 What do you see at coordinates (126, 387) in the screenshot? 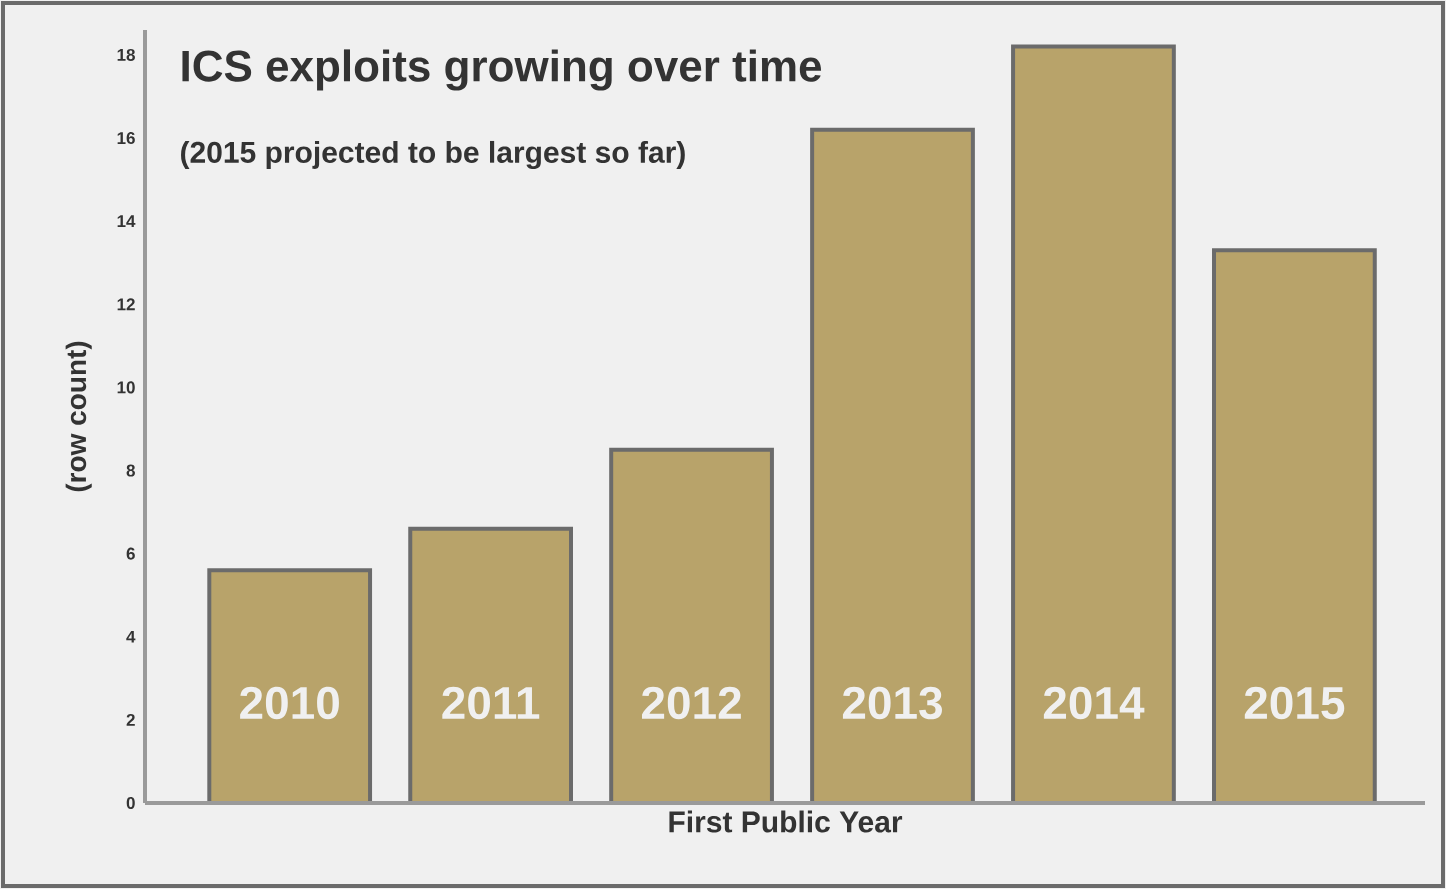
I see `y-tick-label: 10` at bounding box center [126, 387].